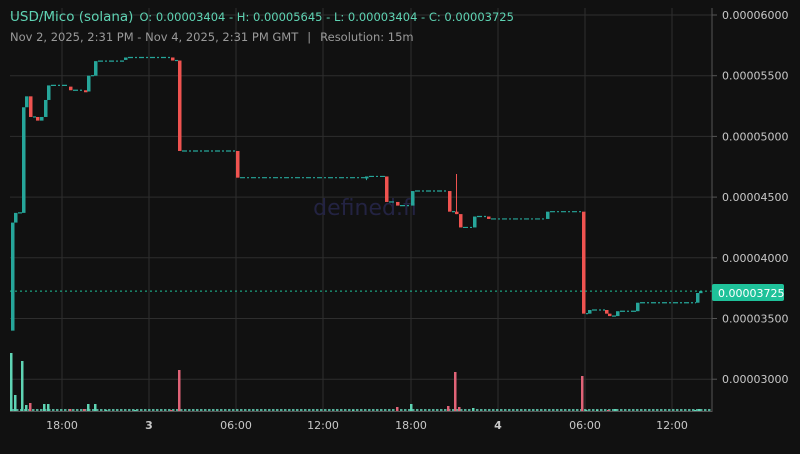  Describe the element at coordinates (367, 425) in the screenshot. I see `time-axis: 18:00 3 06:00 12:00 18:00 4 06:00 12:00` at that location.